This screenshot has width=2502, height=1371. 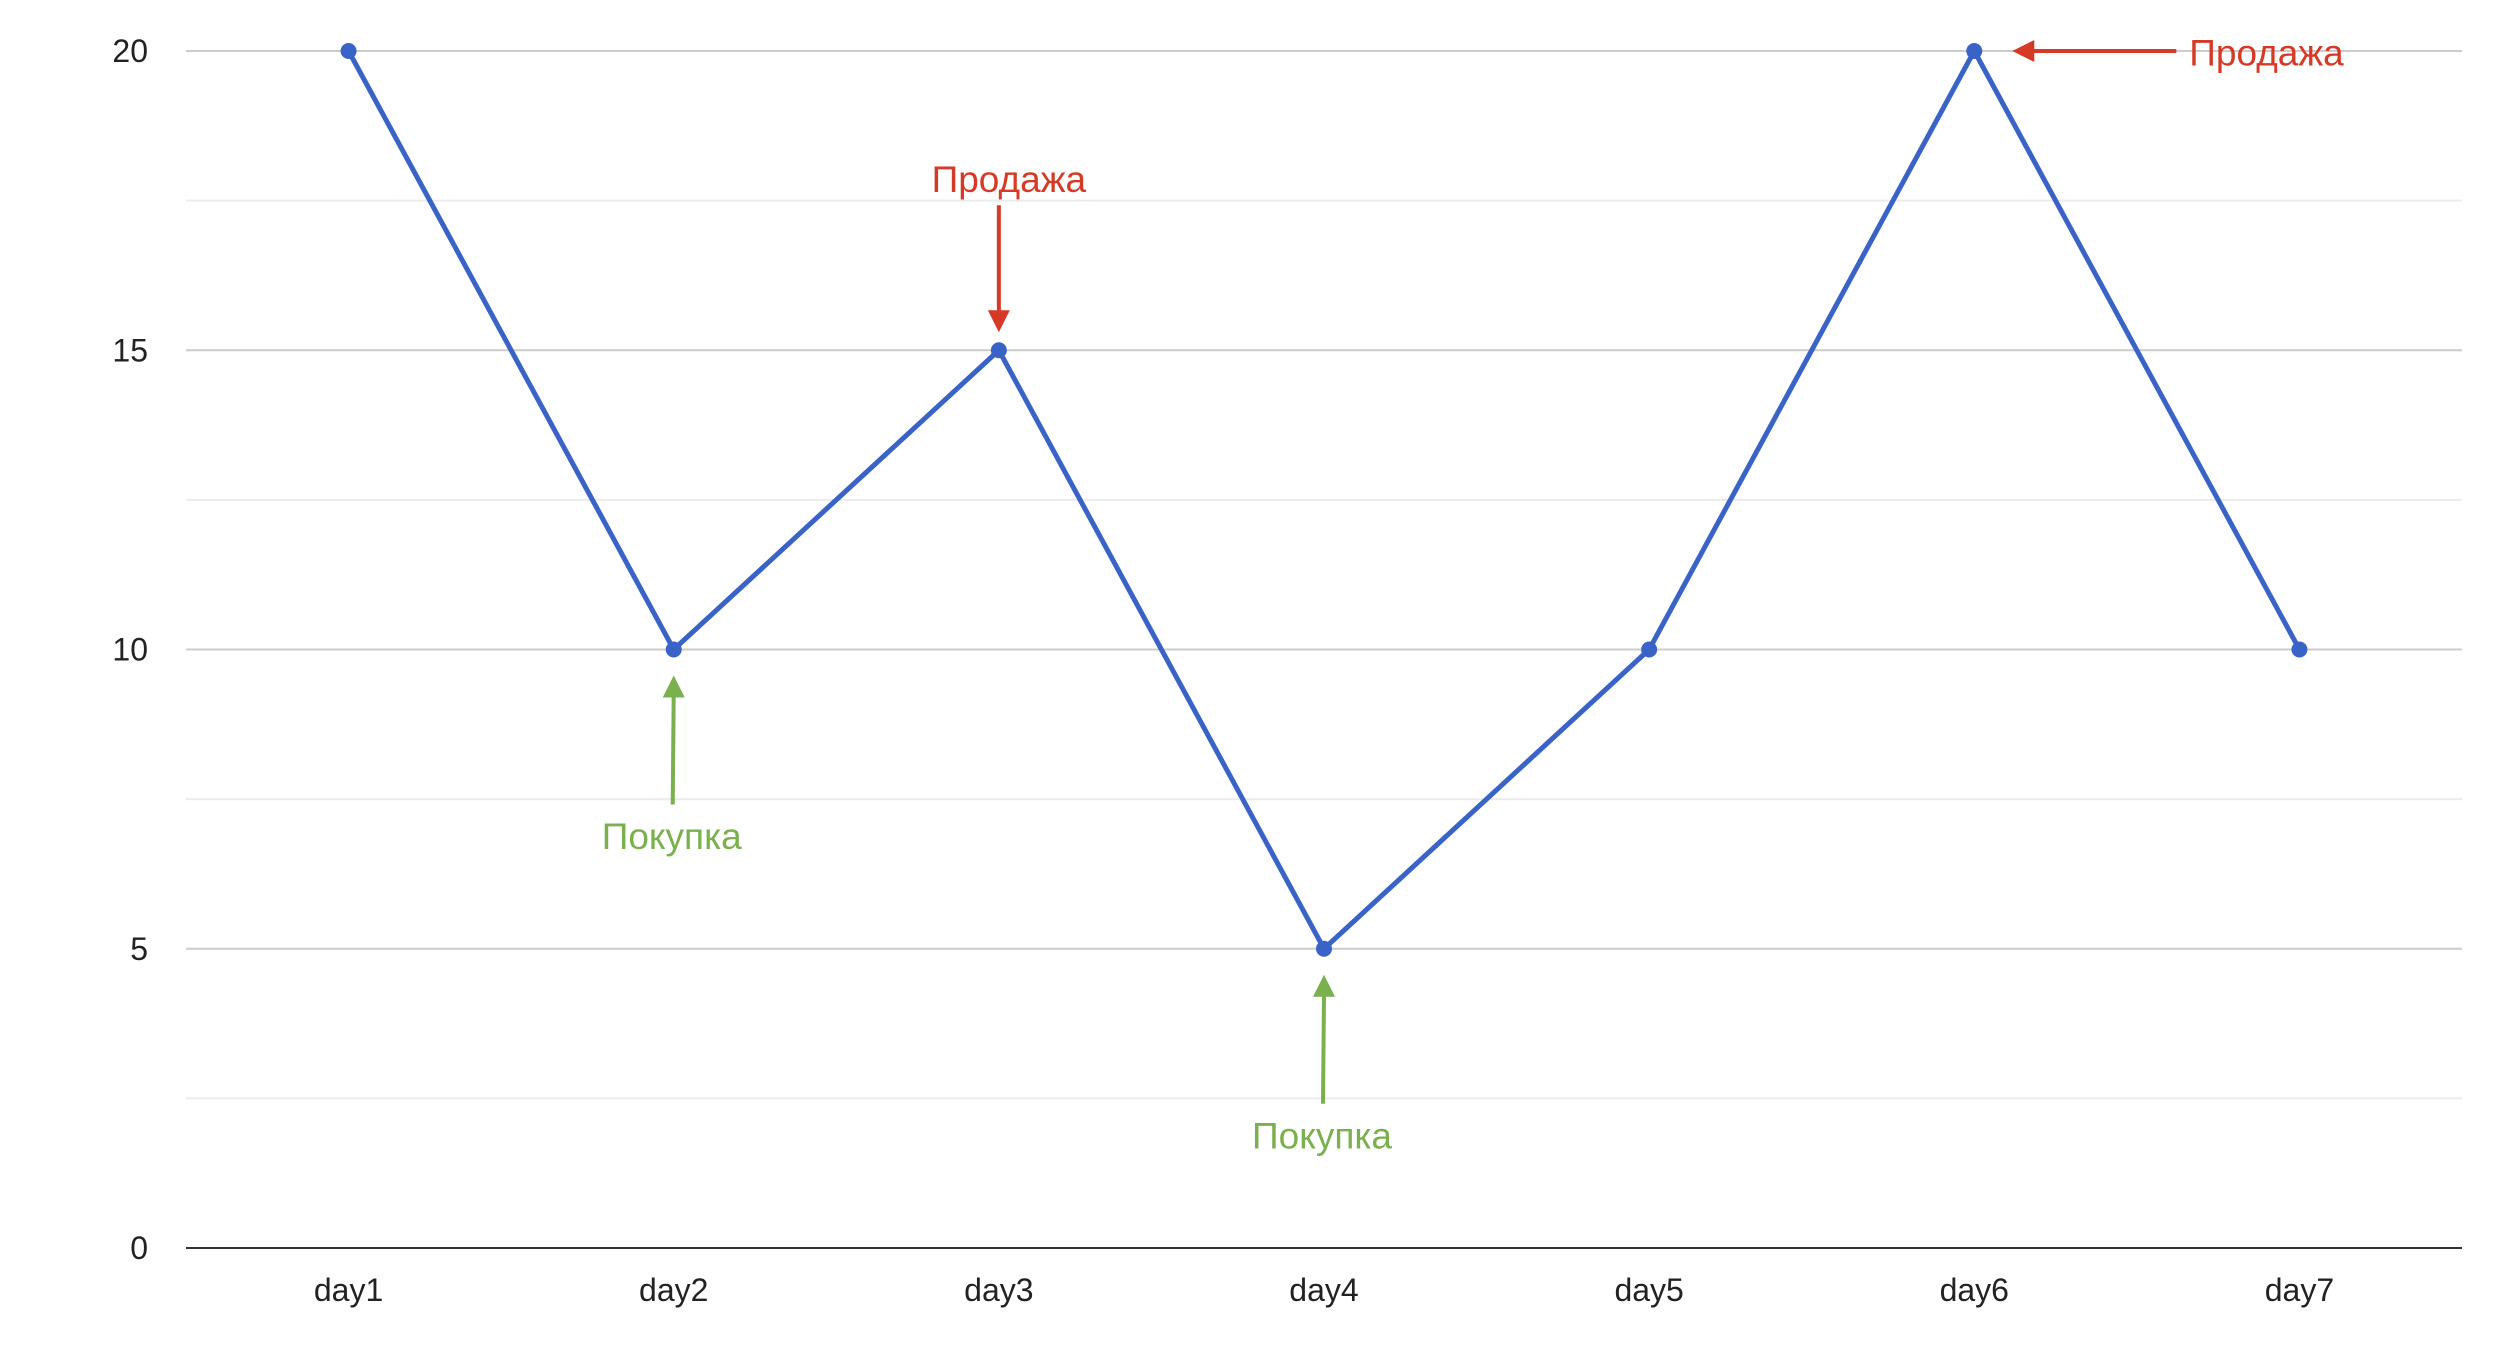 I want to click on x-tick-label: day4, so click(x=1323, y=1290).